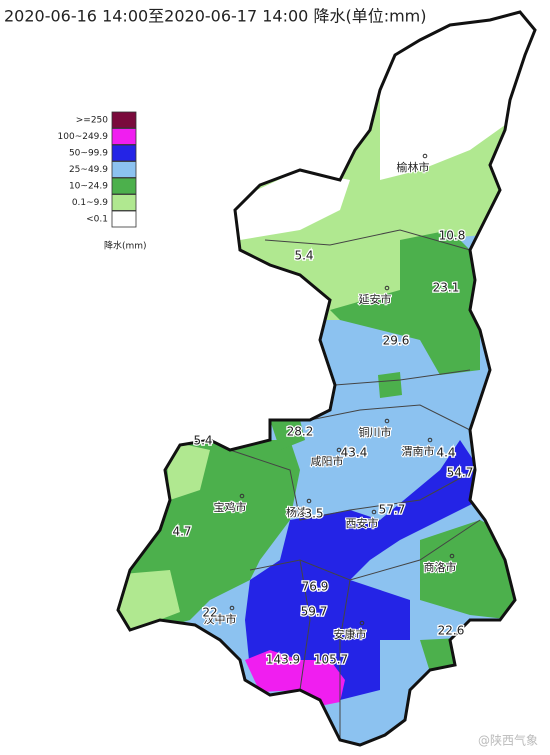 The height and width of the screenshot is (755, 550). What do you see at coordinates (445, 453) in the screenshot?
I see `rainfall-label: 4.4` at bounding box center [445, 453].